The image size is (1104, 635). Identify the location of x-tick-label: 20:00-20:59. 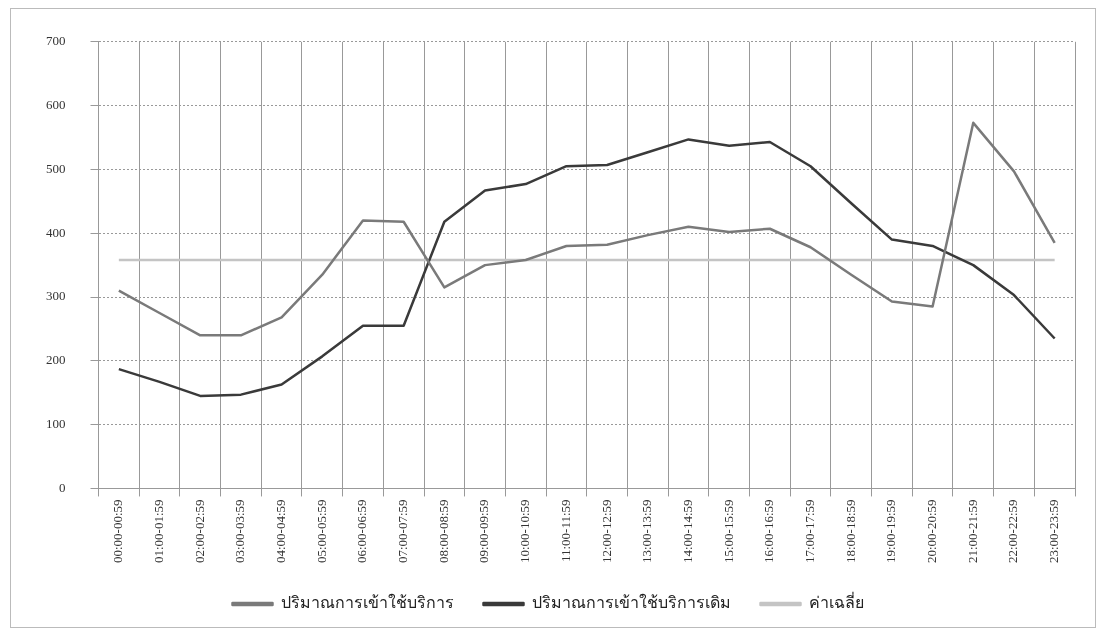
(932, 531).